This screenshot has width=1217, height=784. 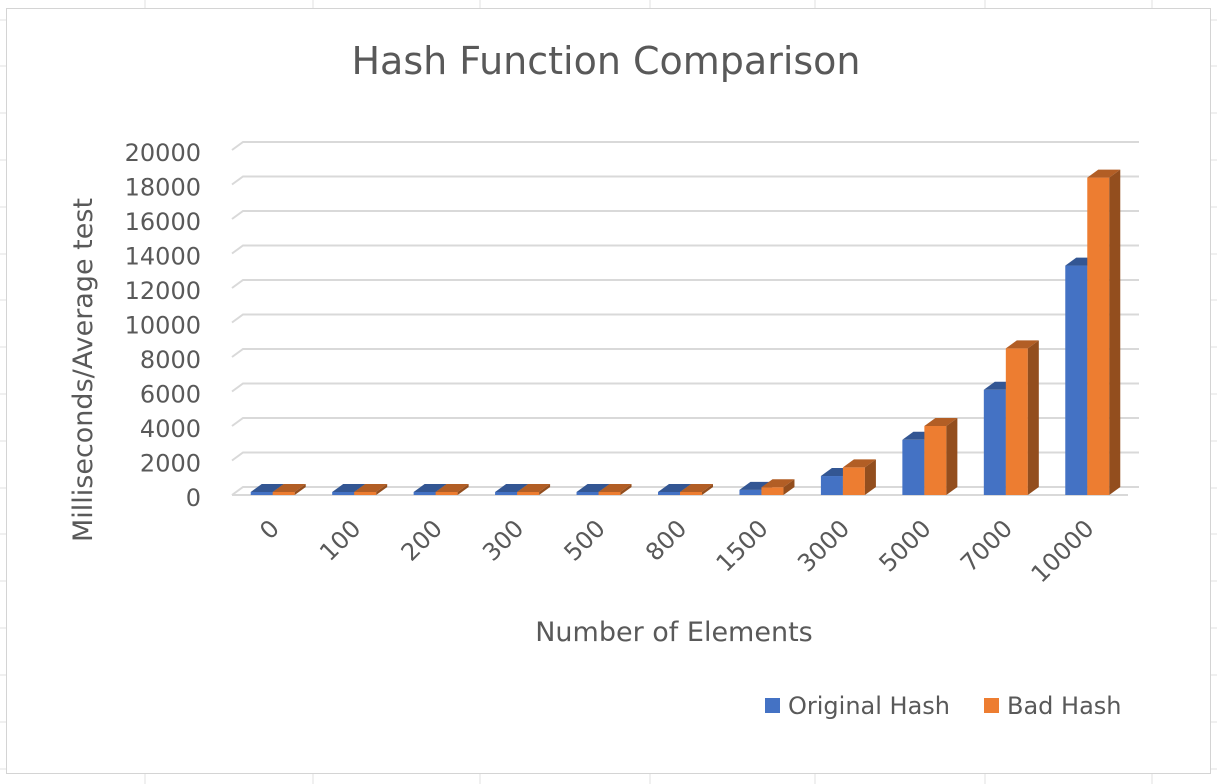 What do you see at coordinates (422, 540) in the screenshot?
I see `x-tick-label: 200` at bounding box center [422, 540].